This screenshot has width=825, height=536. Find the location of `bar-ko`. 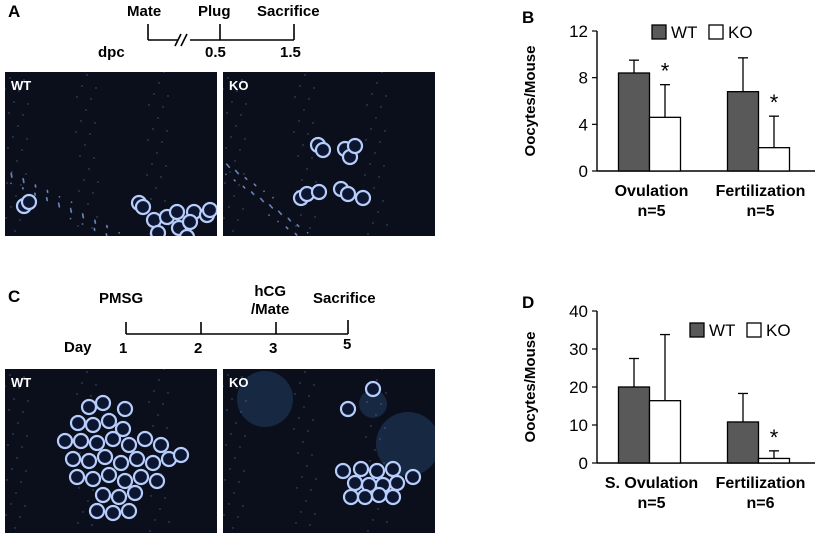

bar-ko is located at coordinates (665, 144).